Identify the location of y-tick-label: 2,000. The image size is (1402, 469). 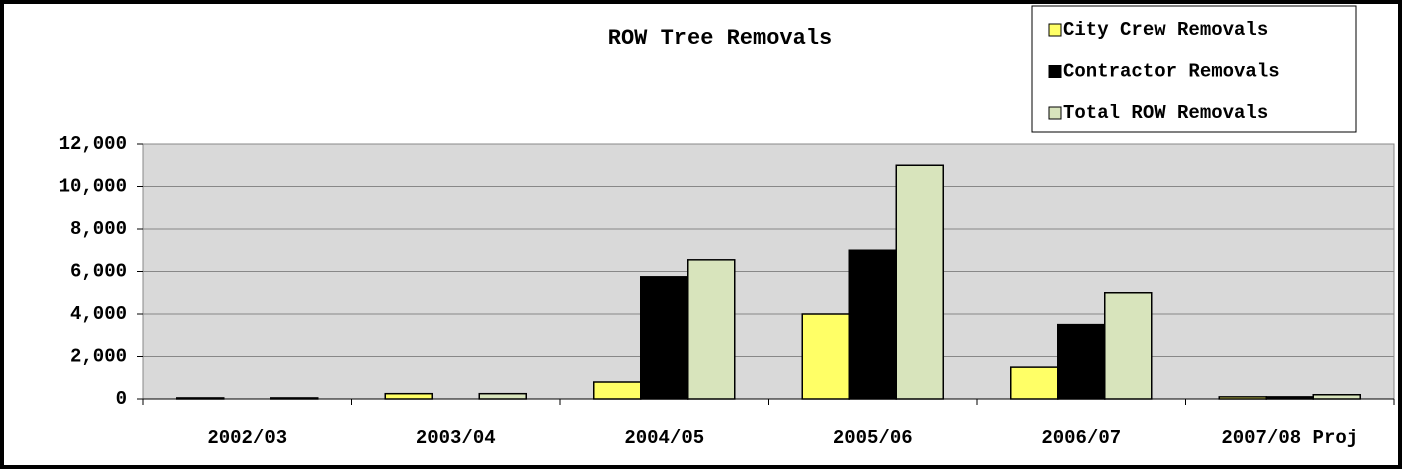
(98, 357).